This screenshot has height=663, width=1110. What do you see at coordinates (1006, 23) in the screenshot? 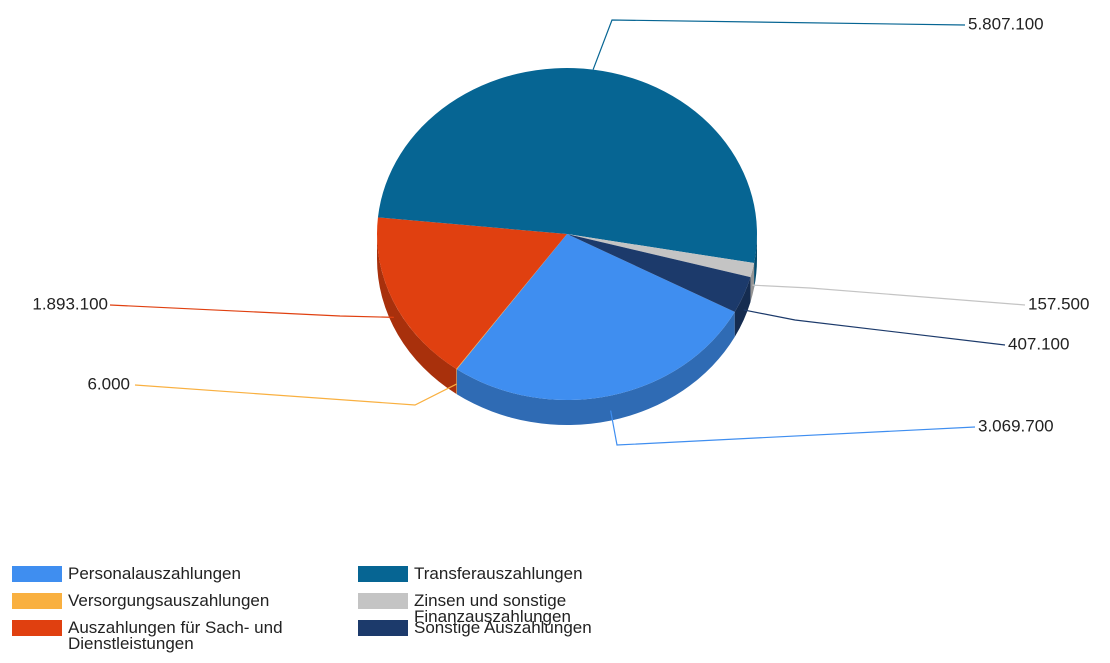
I see `data-label: 5.807.100` at bounding box center [1006, 23].